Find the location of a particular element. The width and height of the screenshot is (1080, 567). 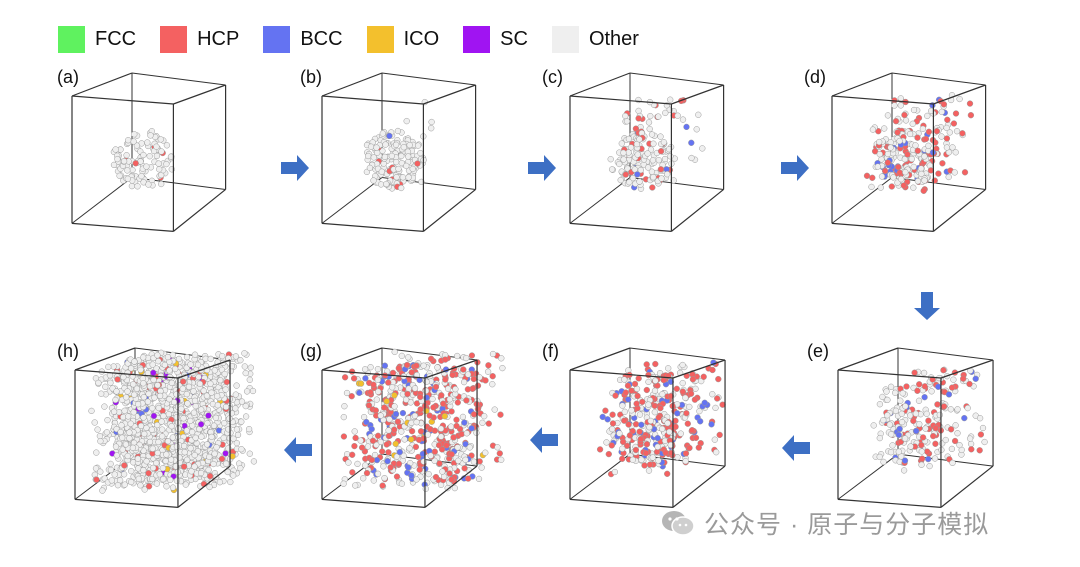

legend-item-fcc: FCC is located at coordinates (97, 39).